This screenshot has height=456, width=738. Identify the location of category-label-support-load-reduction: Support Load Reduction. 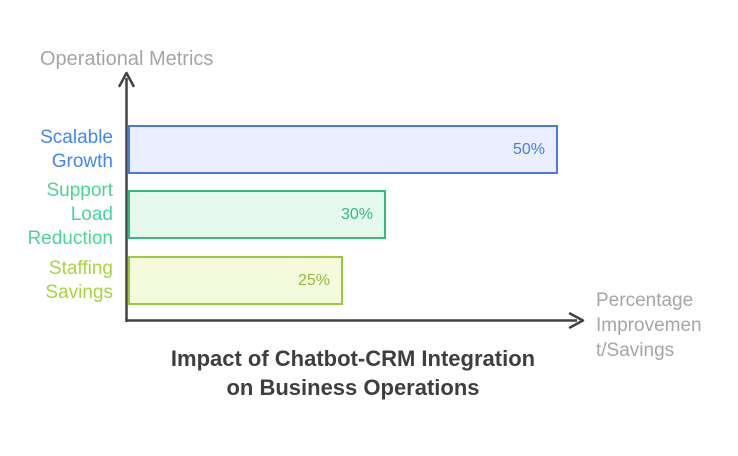
(70, 214).